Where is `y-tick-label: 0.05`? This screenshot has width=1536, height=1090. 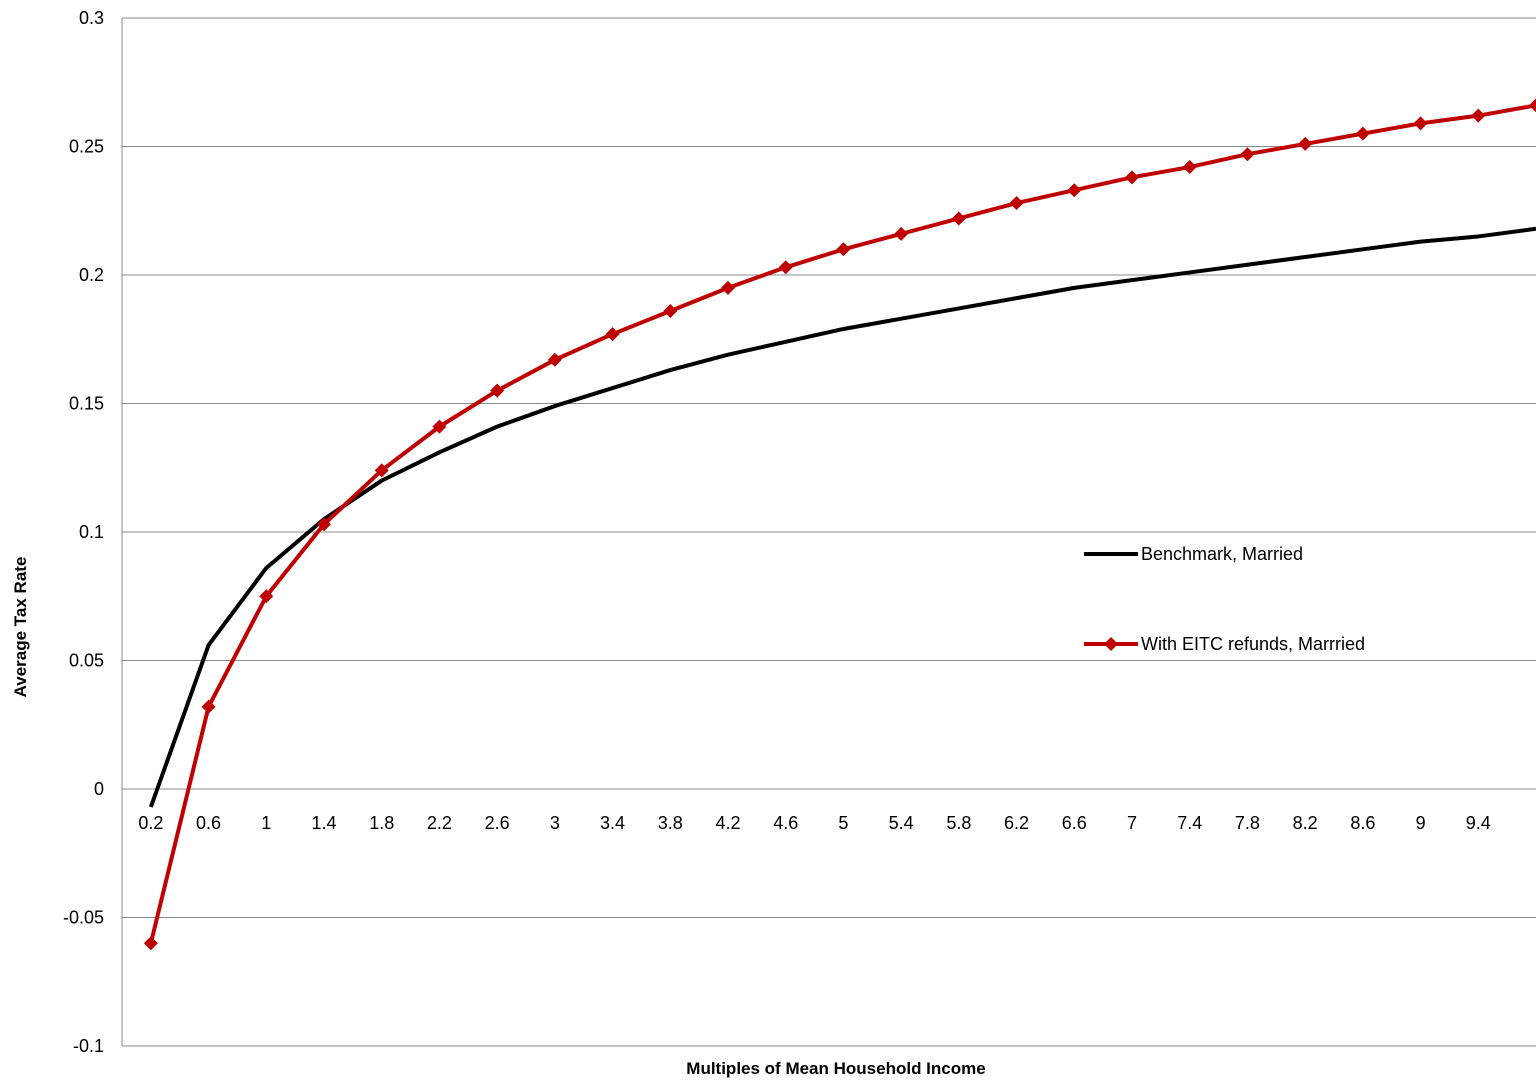 y-tick-label: 0.05 is located at coordinates (86, 661).